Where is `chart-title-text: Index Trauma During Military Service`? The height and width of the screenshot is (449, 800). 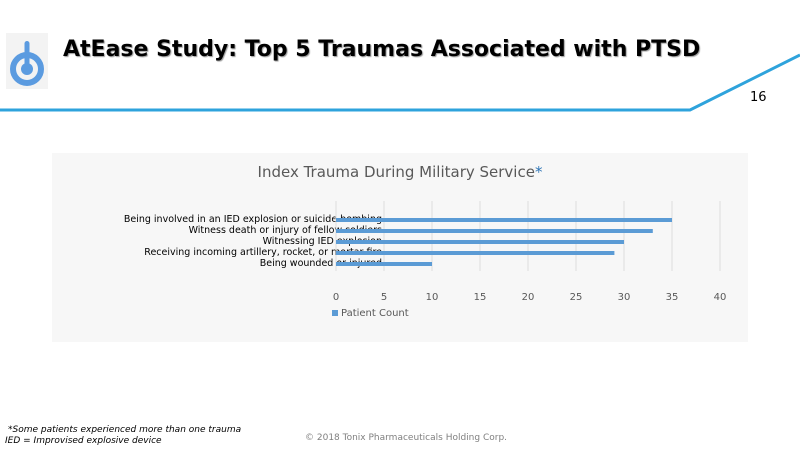 chart-title-text: Index Trauma During Military Service is located at coordinates (396, 172).